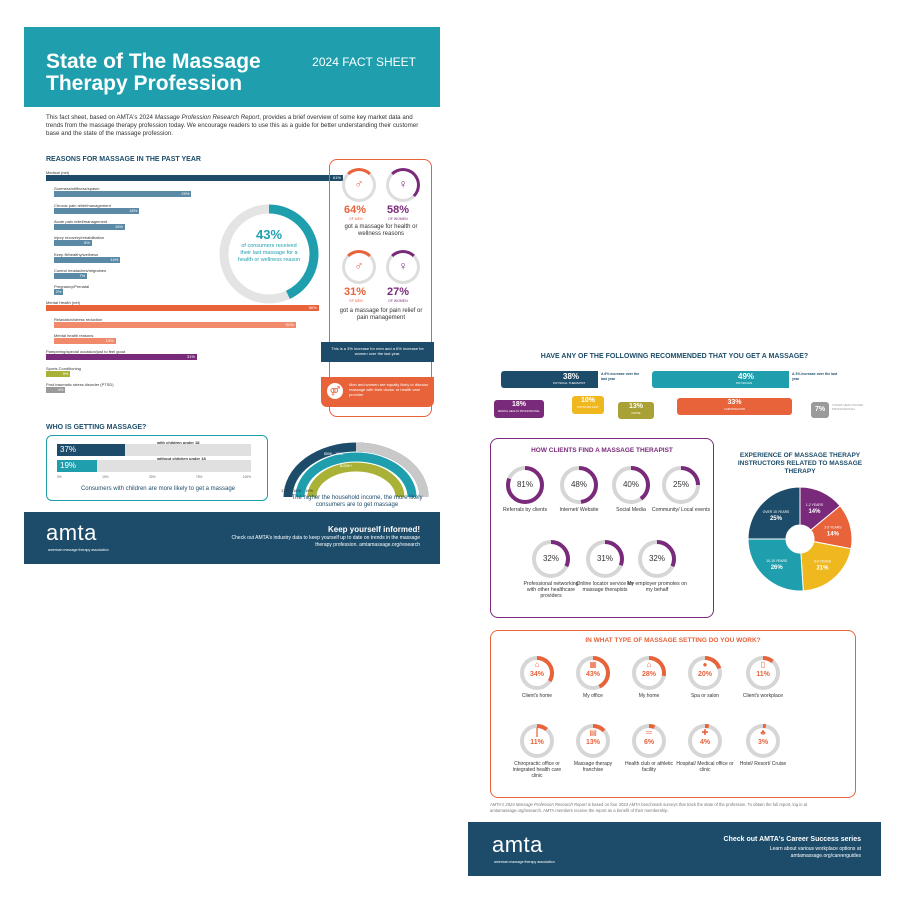 The width and height of the screenshot is (900, 900). Describe the element at coordinates (207, 117) in the screenshot. I see `intro-report-name: Massage Profession Research Report` at that location.